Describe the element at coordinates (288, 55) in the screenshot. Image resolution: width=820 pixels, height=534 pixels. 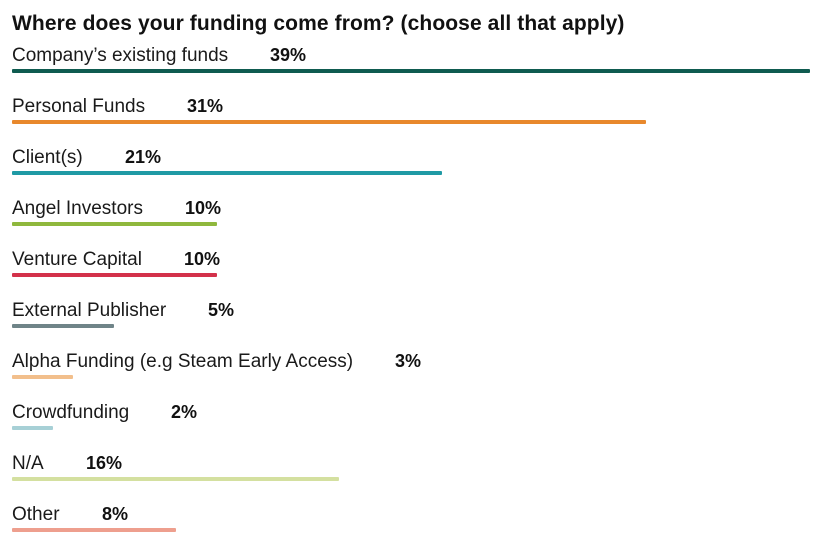
I see `value-label: 39%` at that location.